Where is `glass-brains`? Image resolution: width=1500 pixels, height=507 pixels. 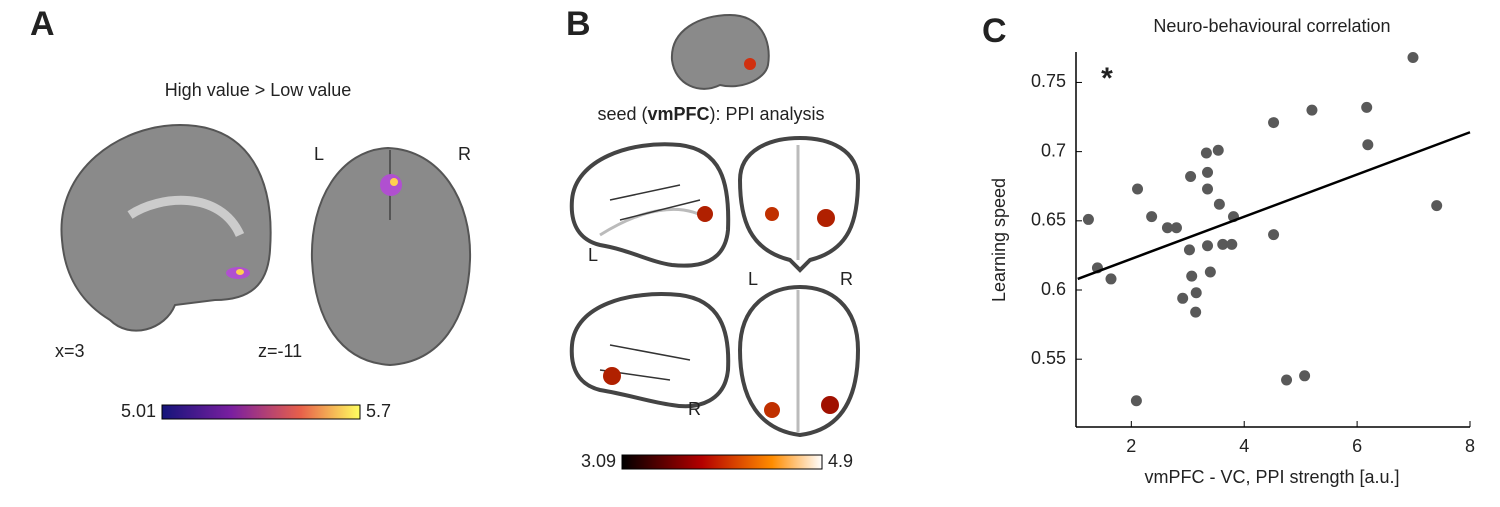
glass-brains is located at coordinates (715, 286).